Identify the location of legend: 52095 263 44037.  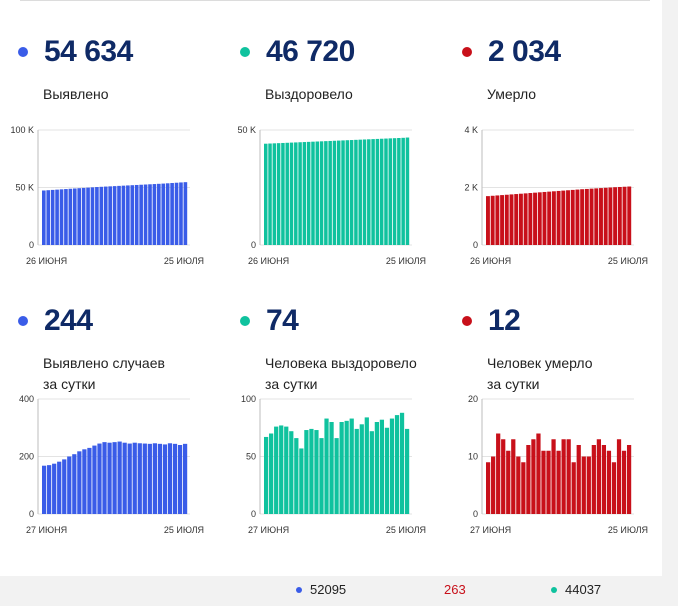
(339, 592).